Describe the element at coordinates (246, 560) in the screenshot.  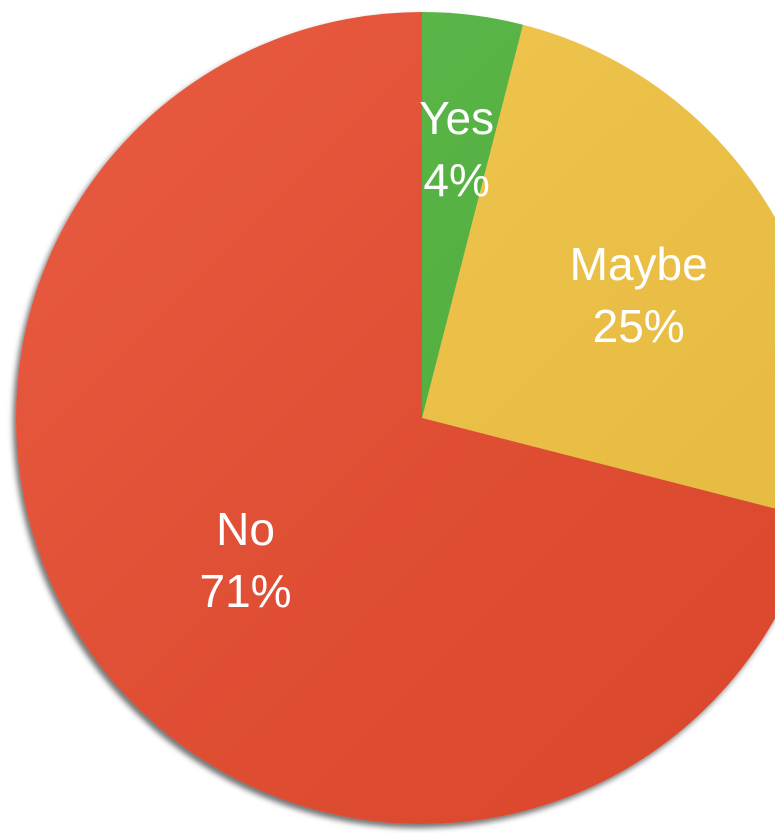
I see `slice-label-no: No 71%` at that location.